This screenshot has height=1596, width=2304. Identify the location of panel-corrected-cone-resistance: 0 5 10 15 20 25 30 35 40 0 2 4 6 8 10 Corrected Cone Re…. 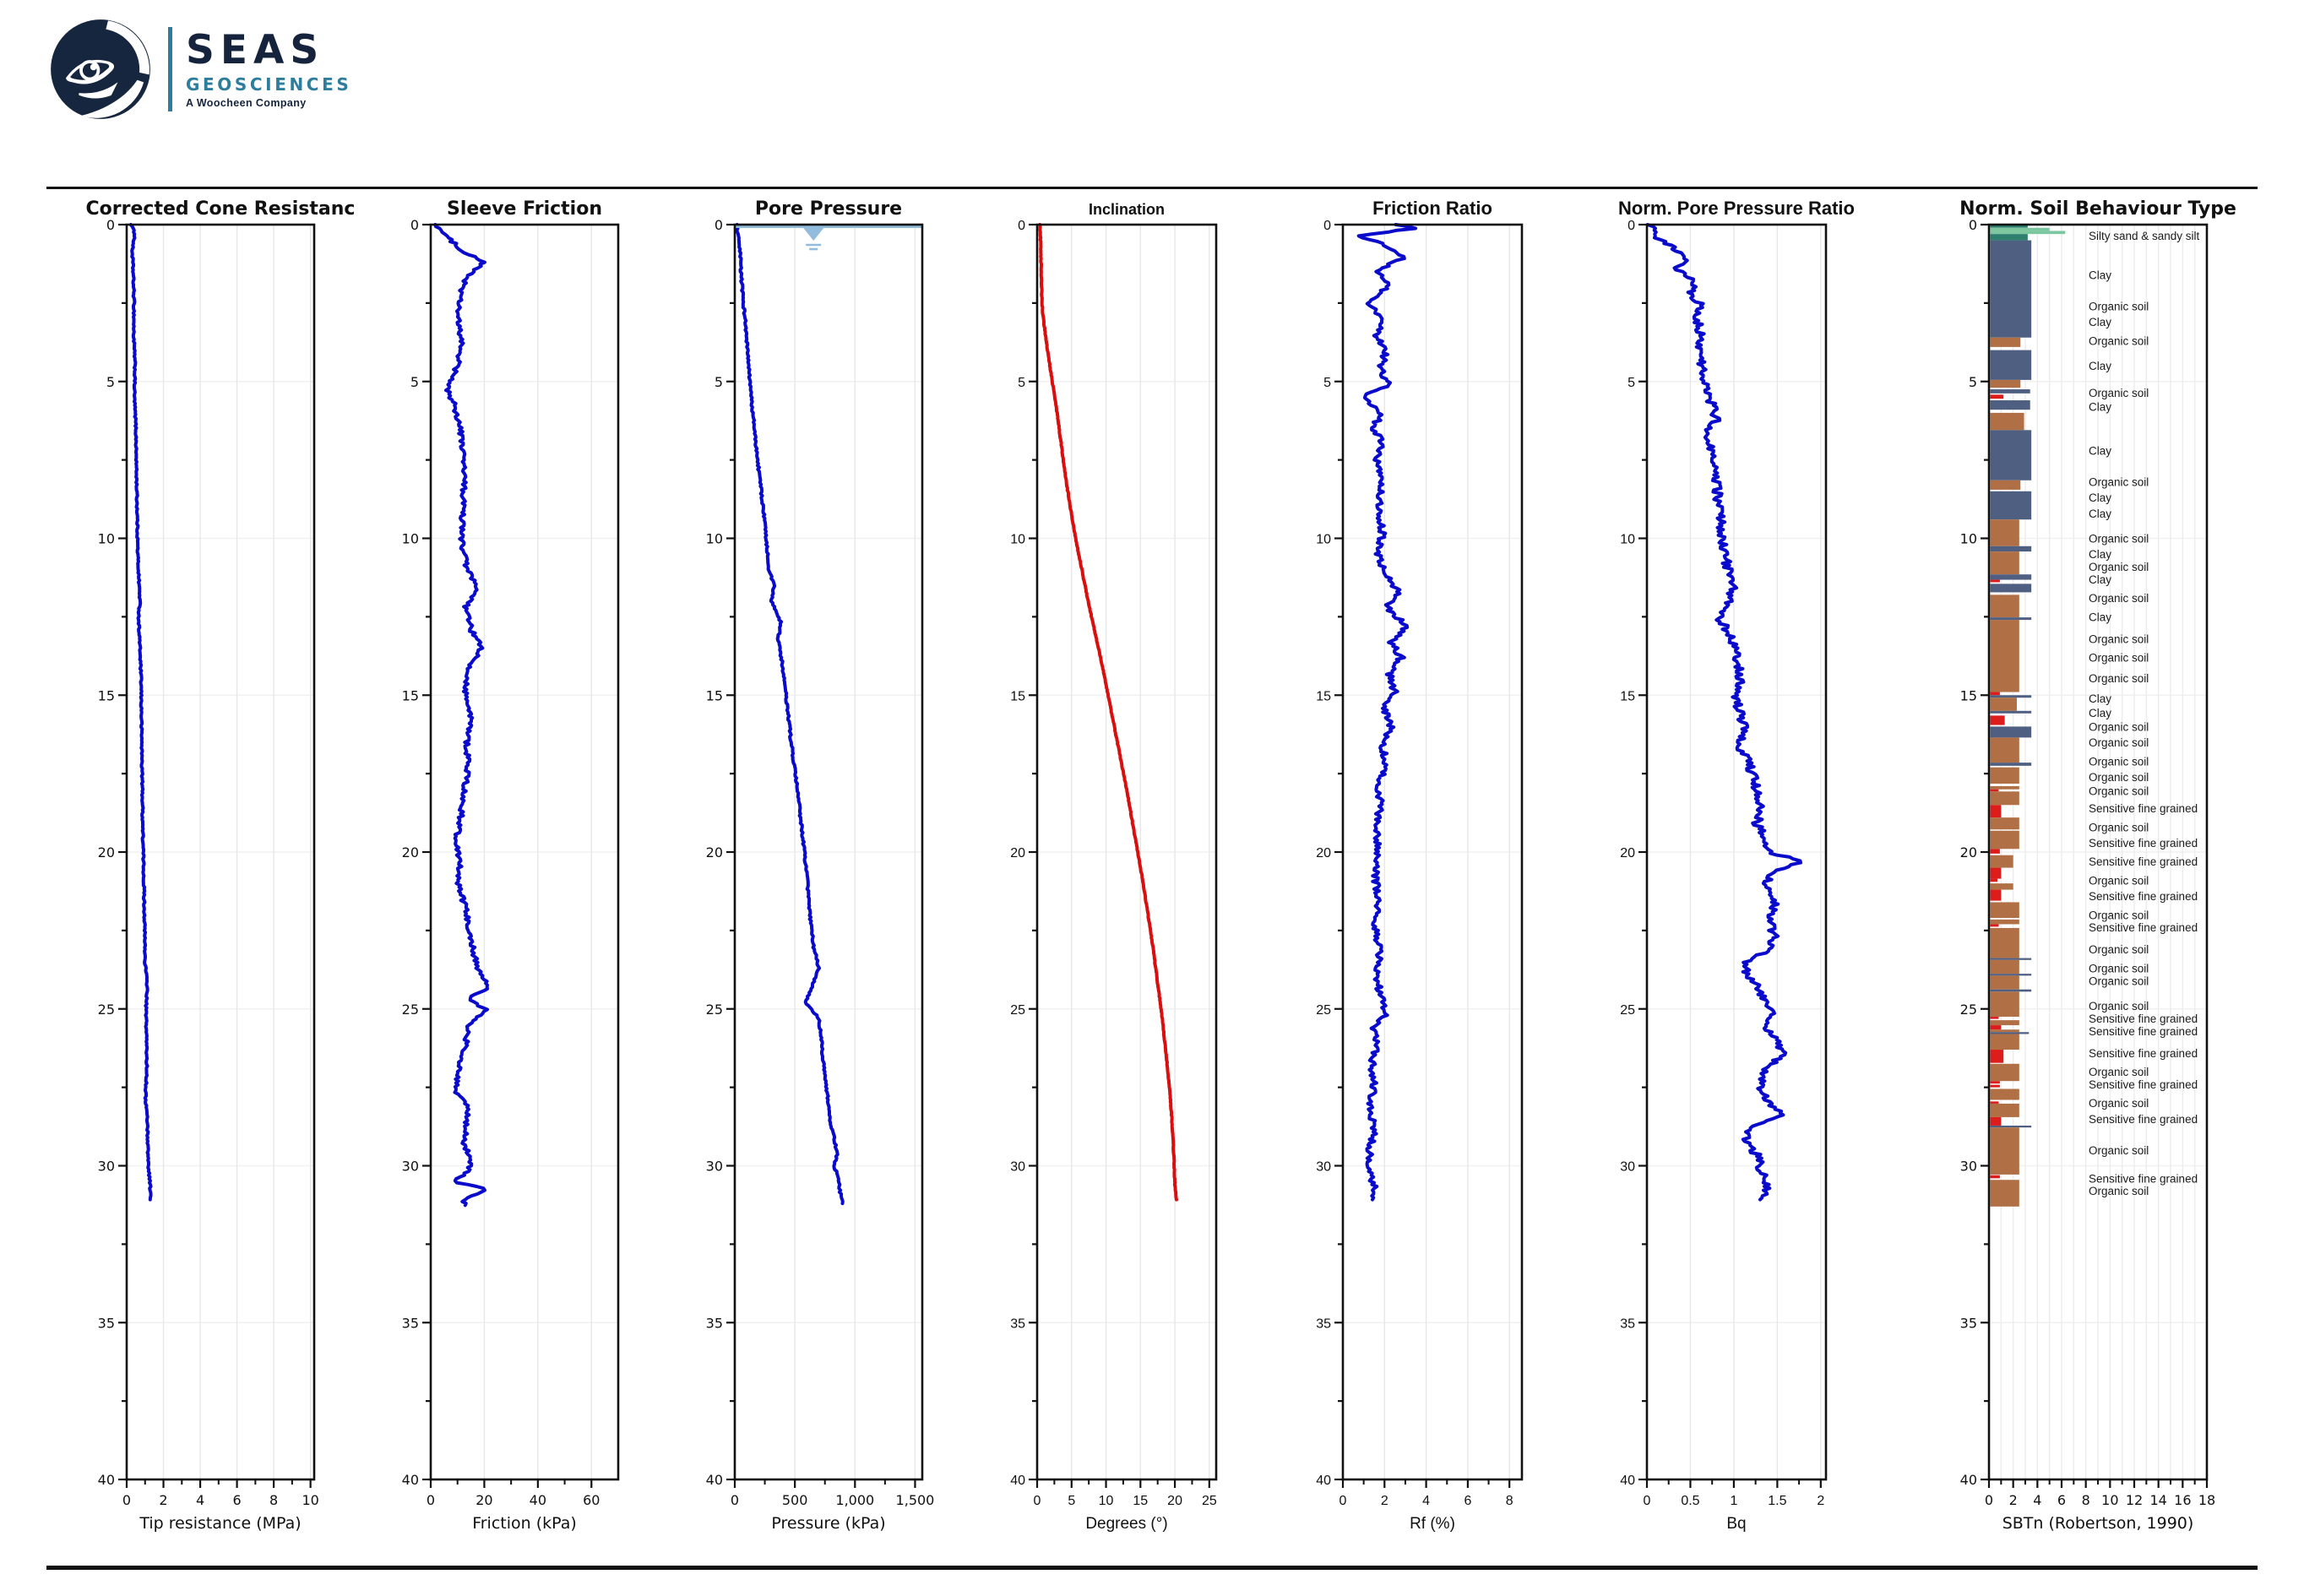
(221, 865).